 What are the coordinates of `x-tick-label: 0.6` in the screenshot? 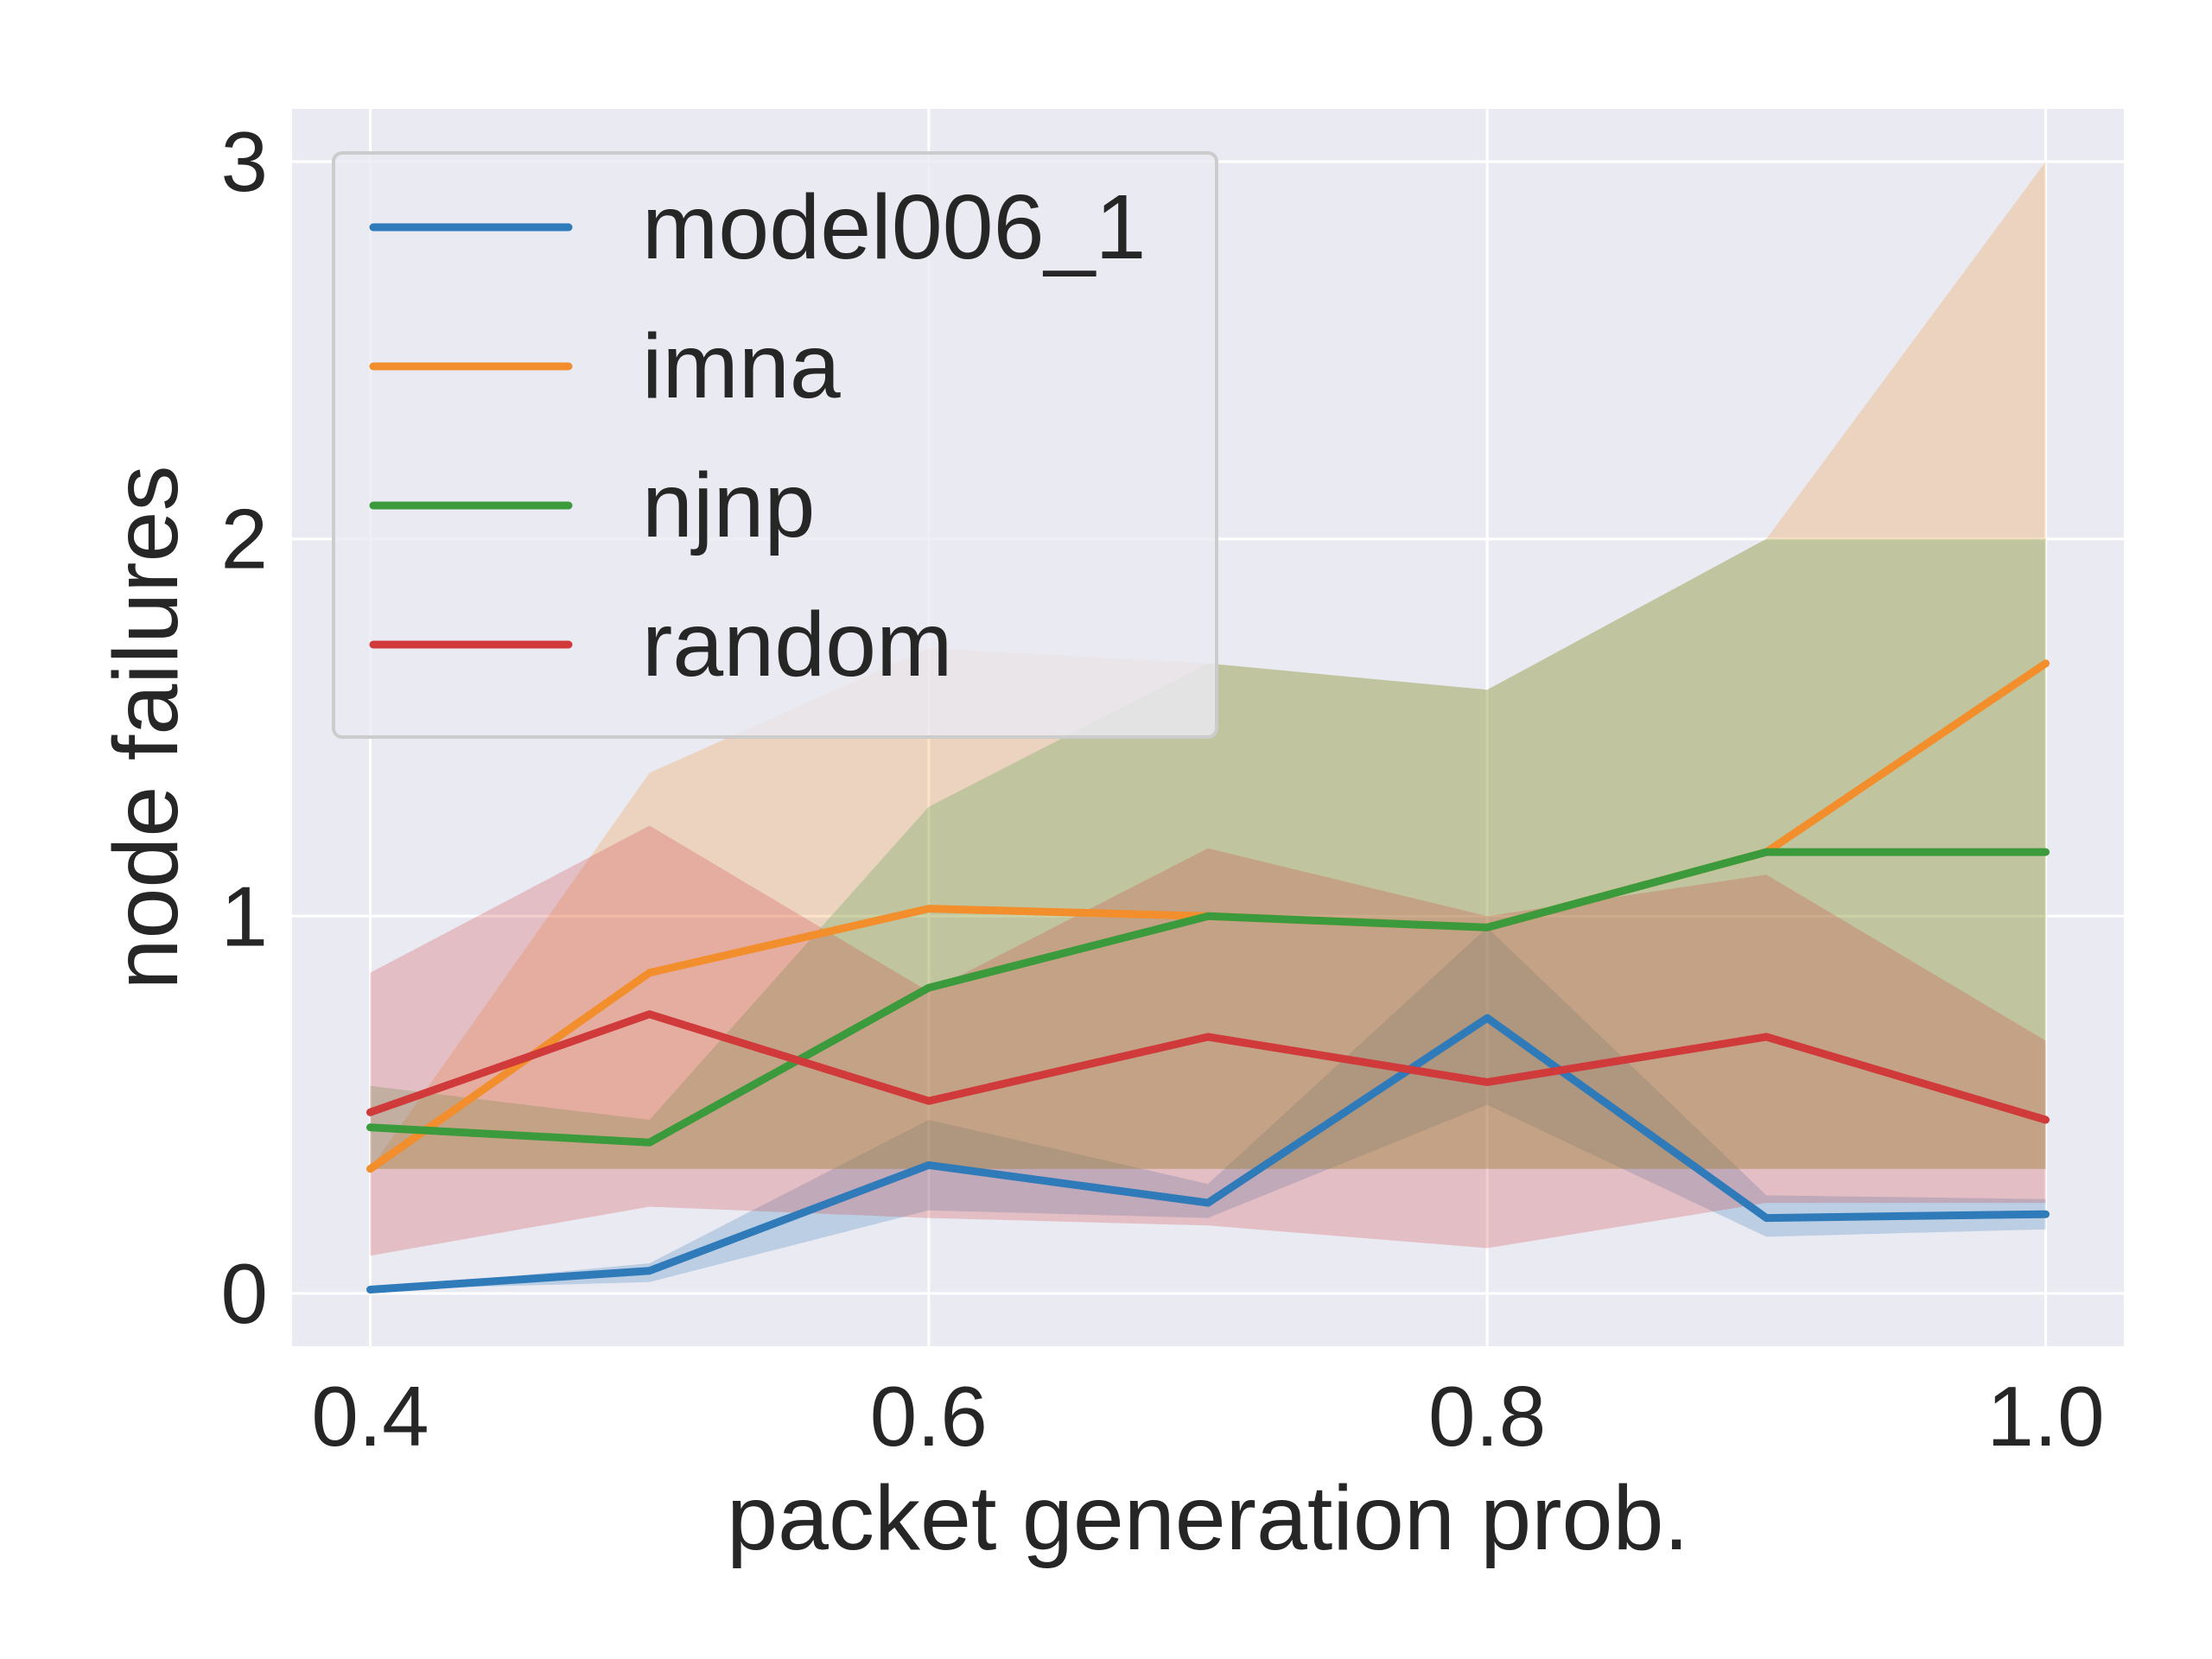 It's located at (929, 1416).